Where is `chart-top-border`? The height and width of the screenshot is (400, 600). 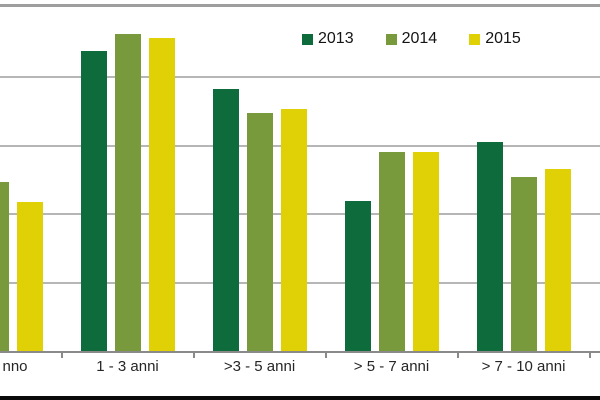 chart-top-border is located at coordinates (300, 5).